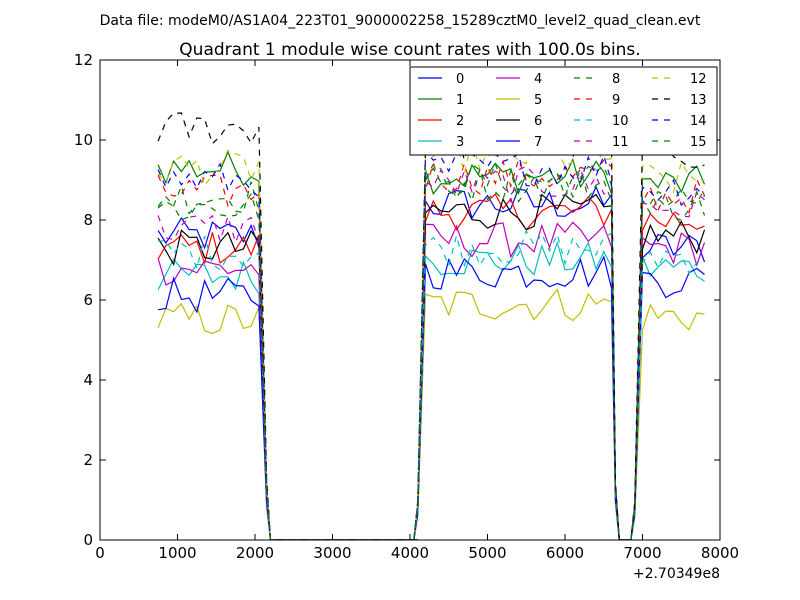 This screenshot has height=600, width=800. What do you see at coordinates (616, 100) in the screenshot?
I see `legend-label-9: 9` at bounding box center [616, 100].